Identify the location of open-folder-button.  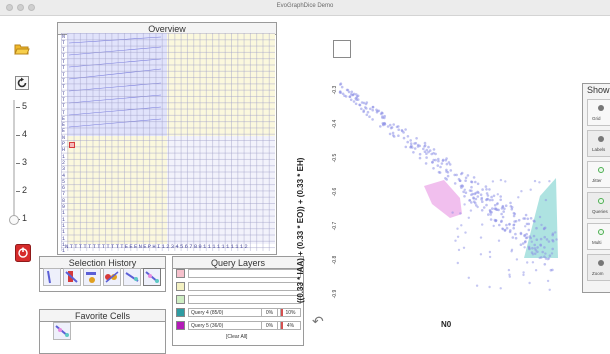
(22, 51).